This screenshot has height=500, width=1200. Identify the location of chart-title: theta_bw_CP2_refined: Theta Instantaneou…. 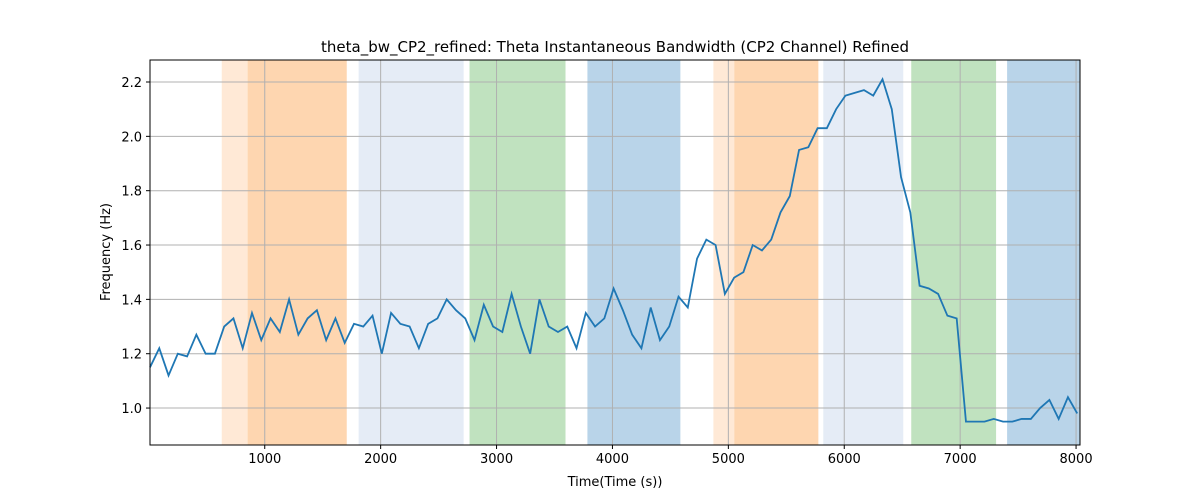
(615, 47).